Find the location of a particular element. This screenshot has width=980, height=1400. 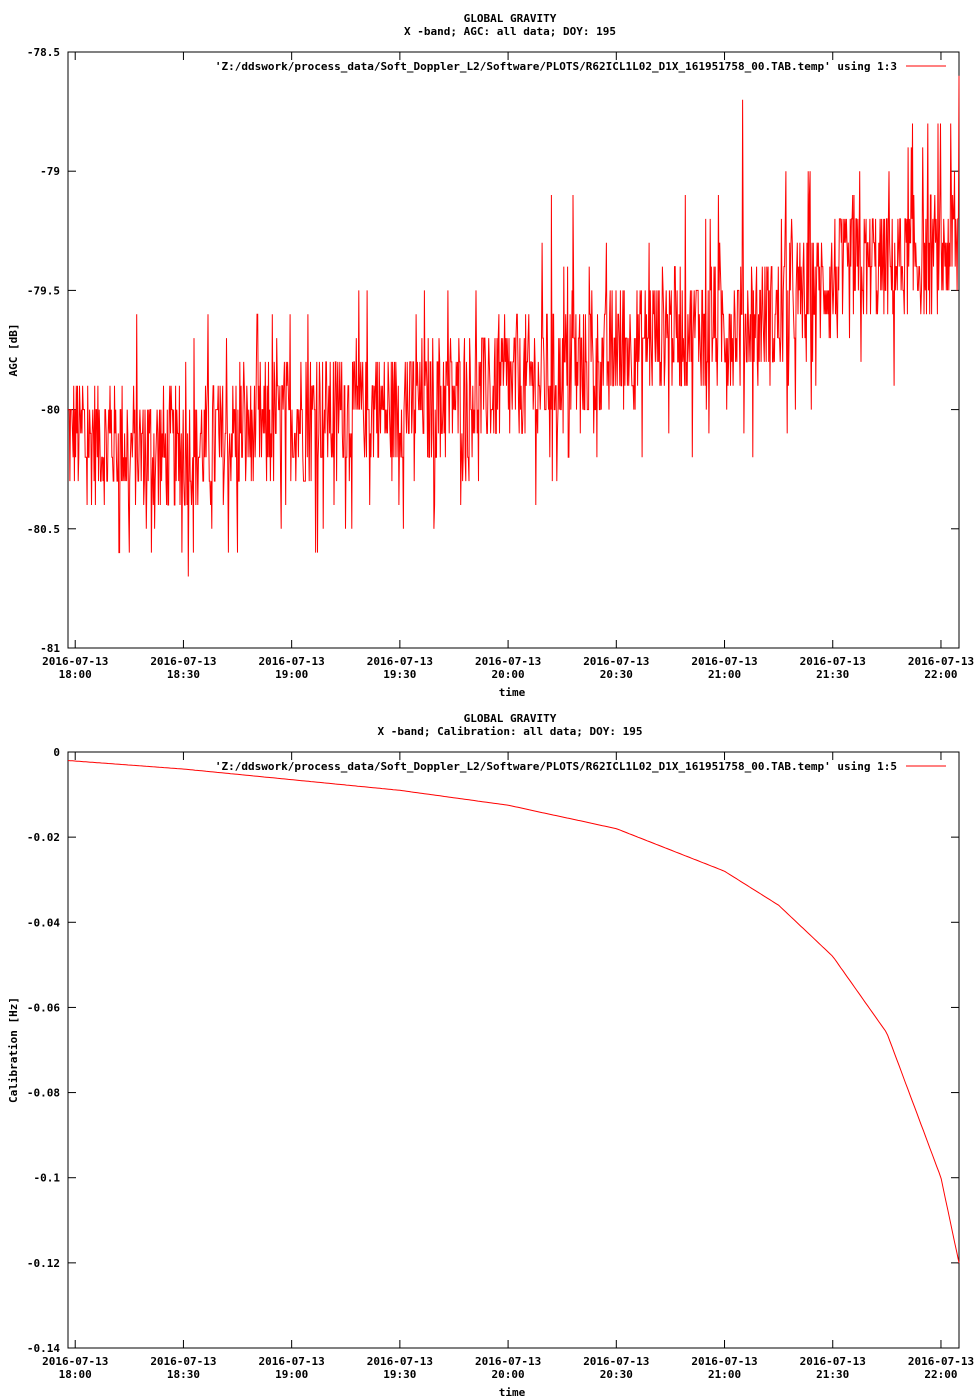

y-axis-label: AGC [dB] is located at coordinates (13, 350).